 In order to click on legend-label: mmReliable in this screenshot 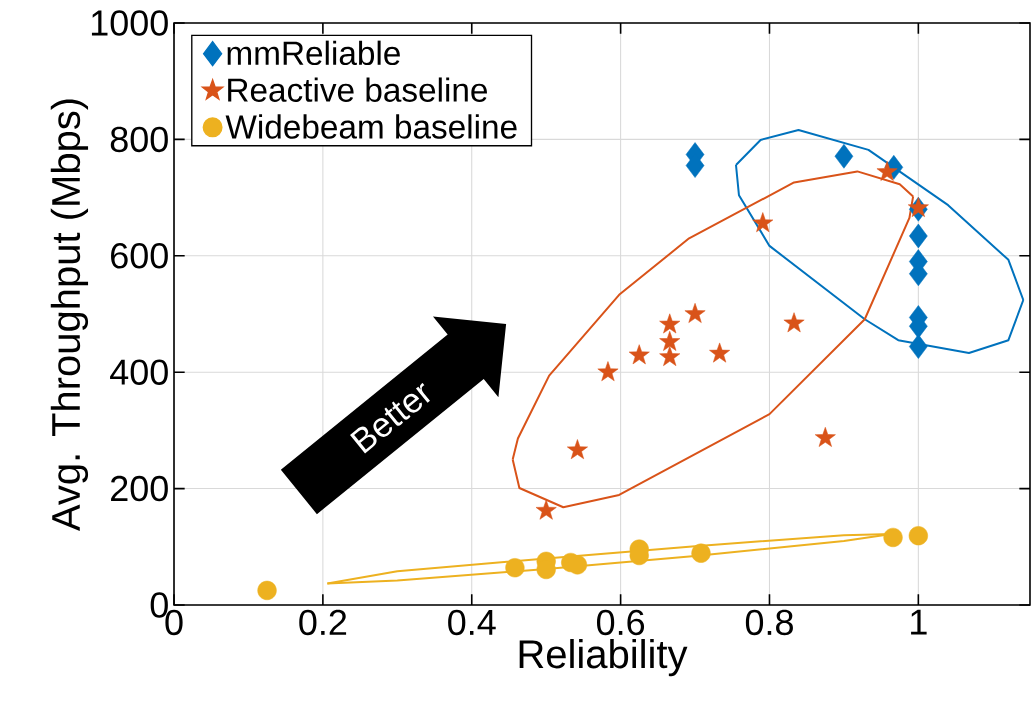, I will do `click(313, 53)`.